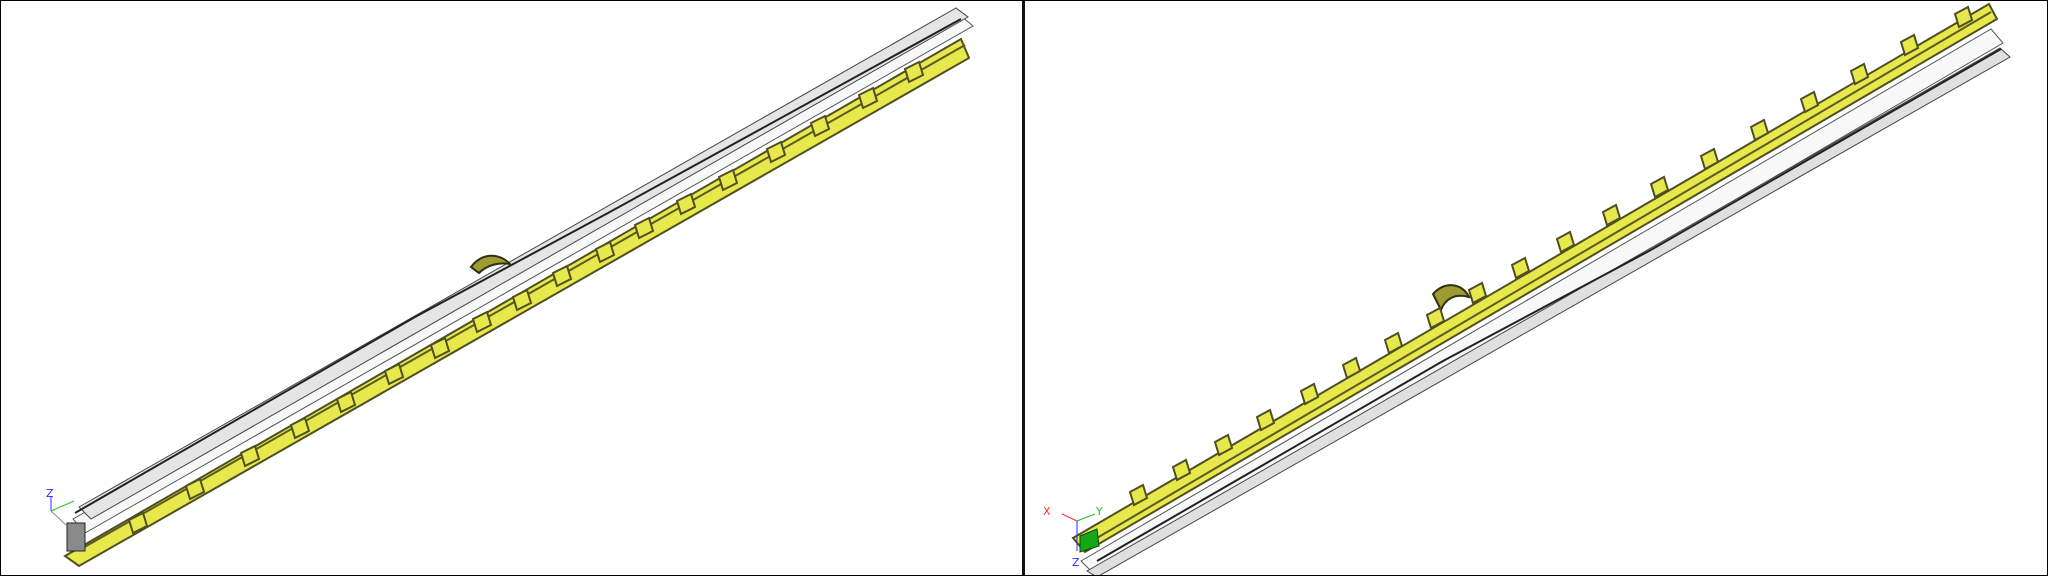  I want to click on right-y-axis-line, so click(1086, 517).